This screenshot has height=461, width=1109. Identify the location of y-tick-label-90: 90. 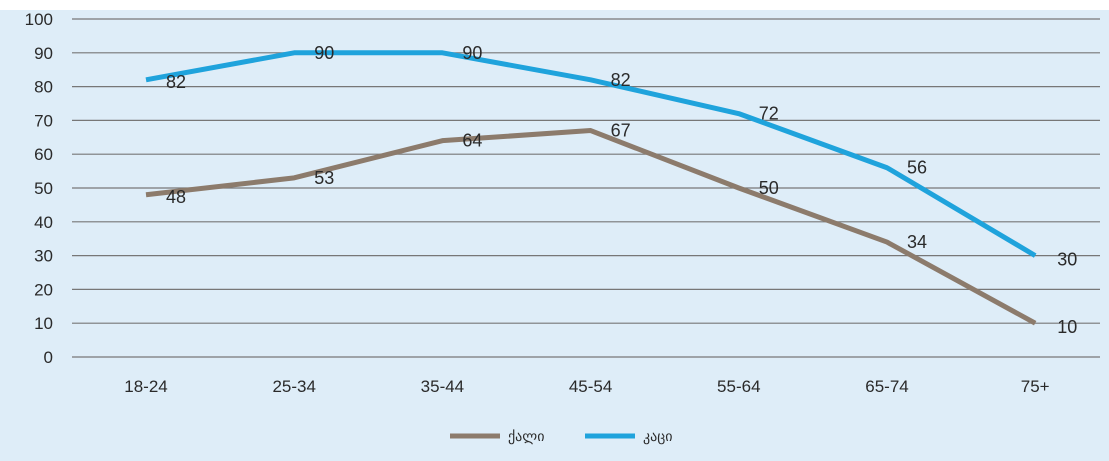
(43, 53).